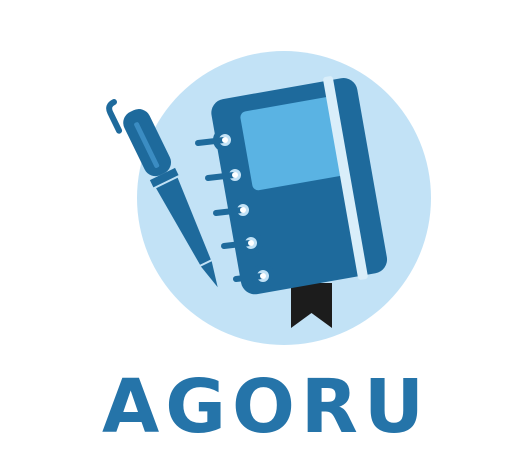 This screenshot has width=532, height=469. What do you see at coordinates (266, 407) in the screenshot?
I see `brand-name: AGORU` at bounding box center [266, 407].